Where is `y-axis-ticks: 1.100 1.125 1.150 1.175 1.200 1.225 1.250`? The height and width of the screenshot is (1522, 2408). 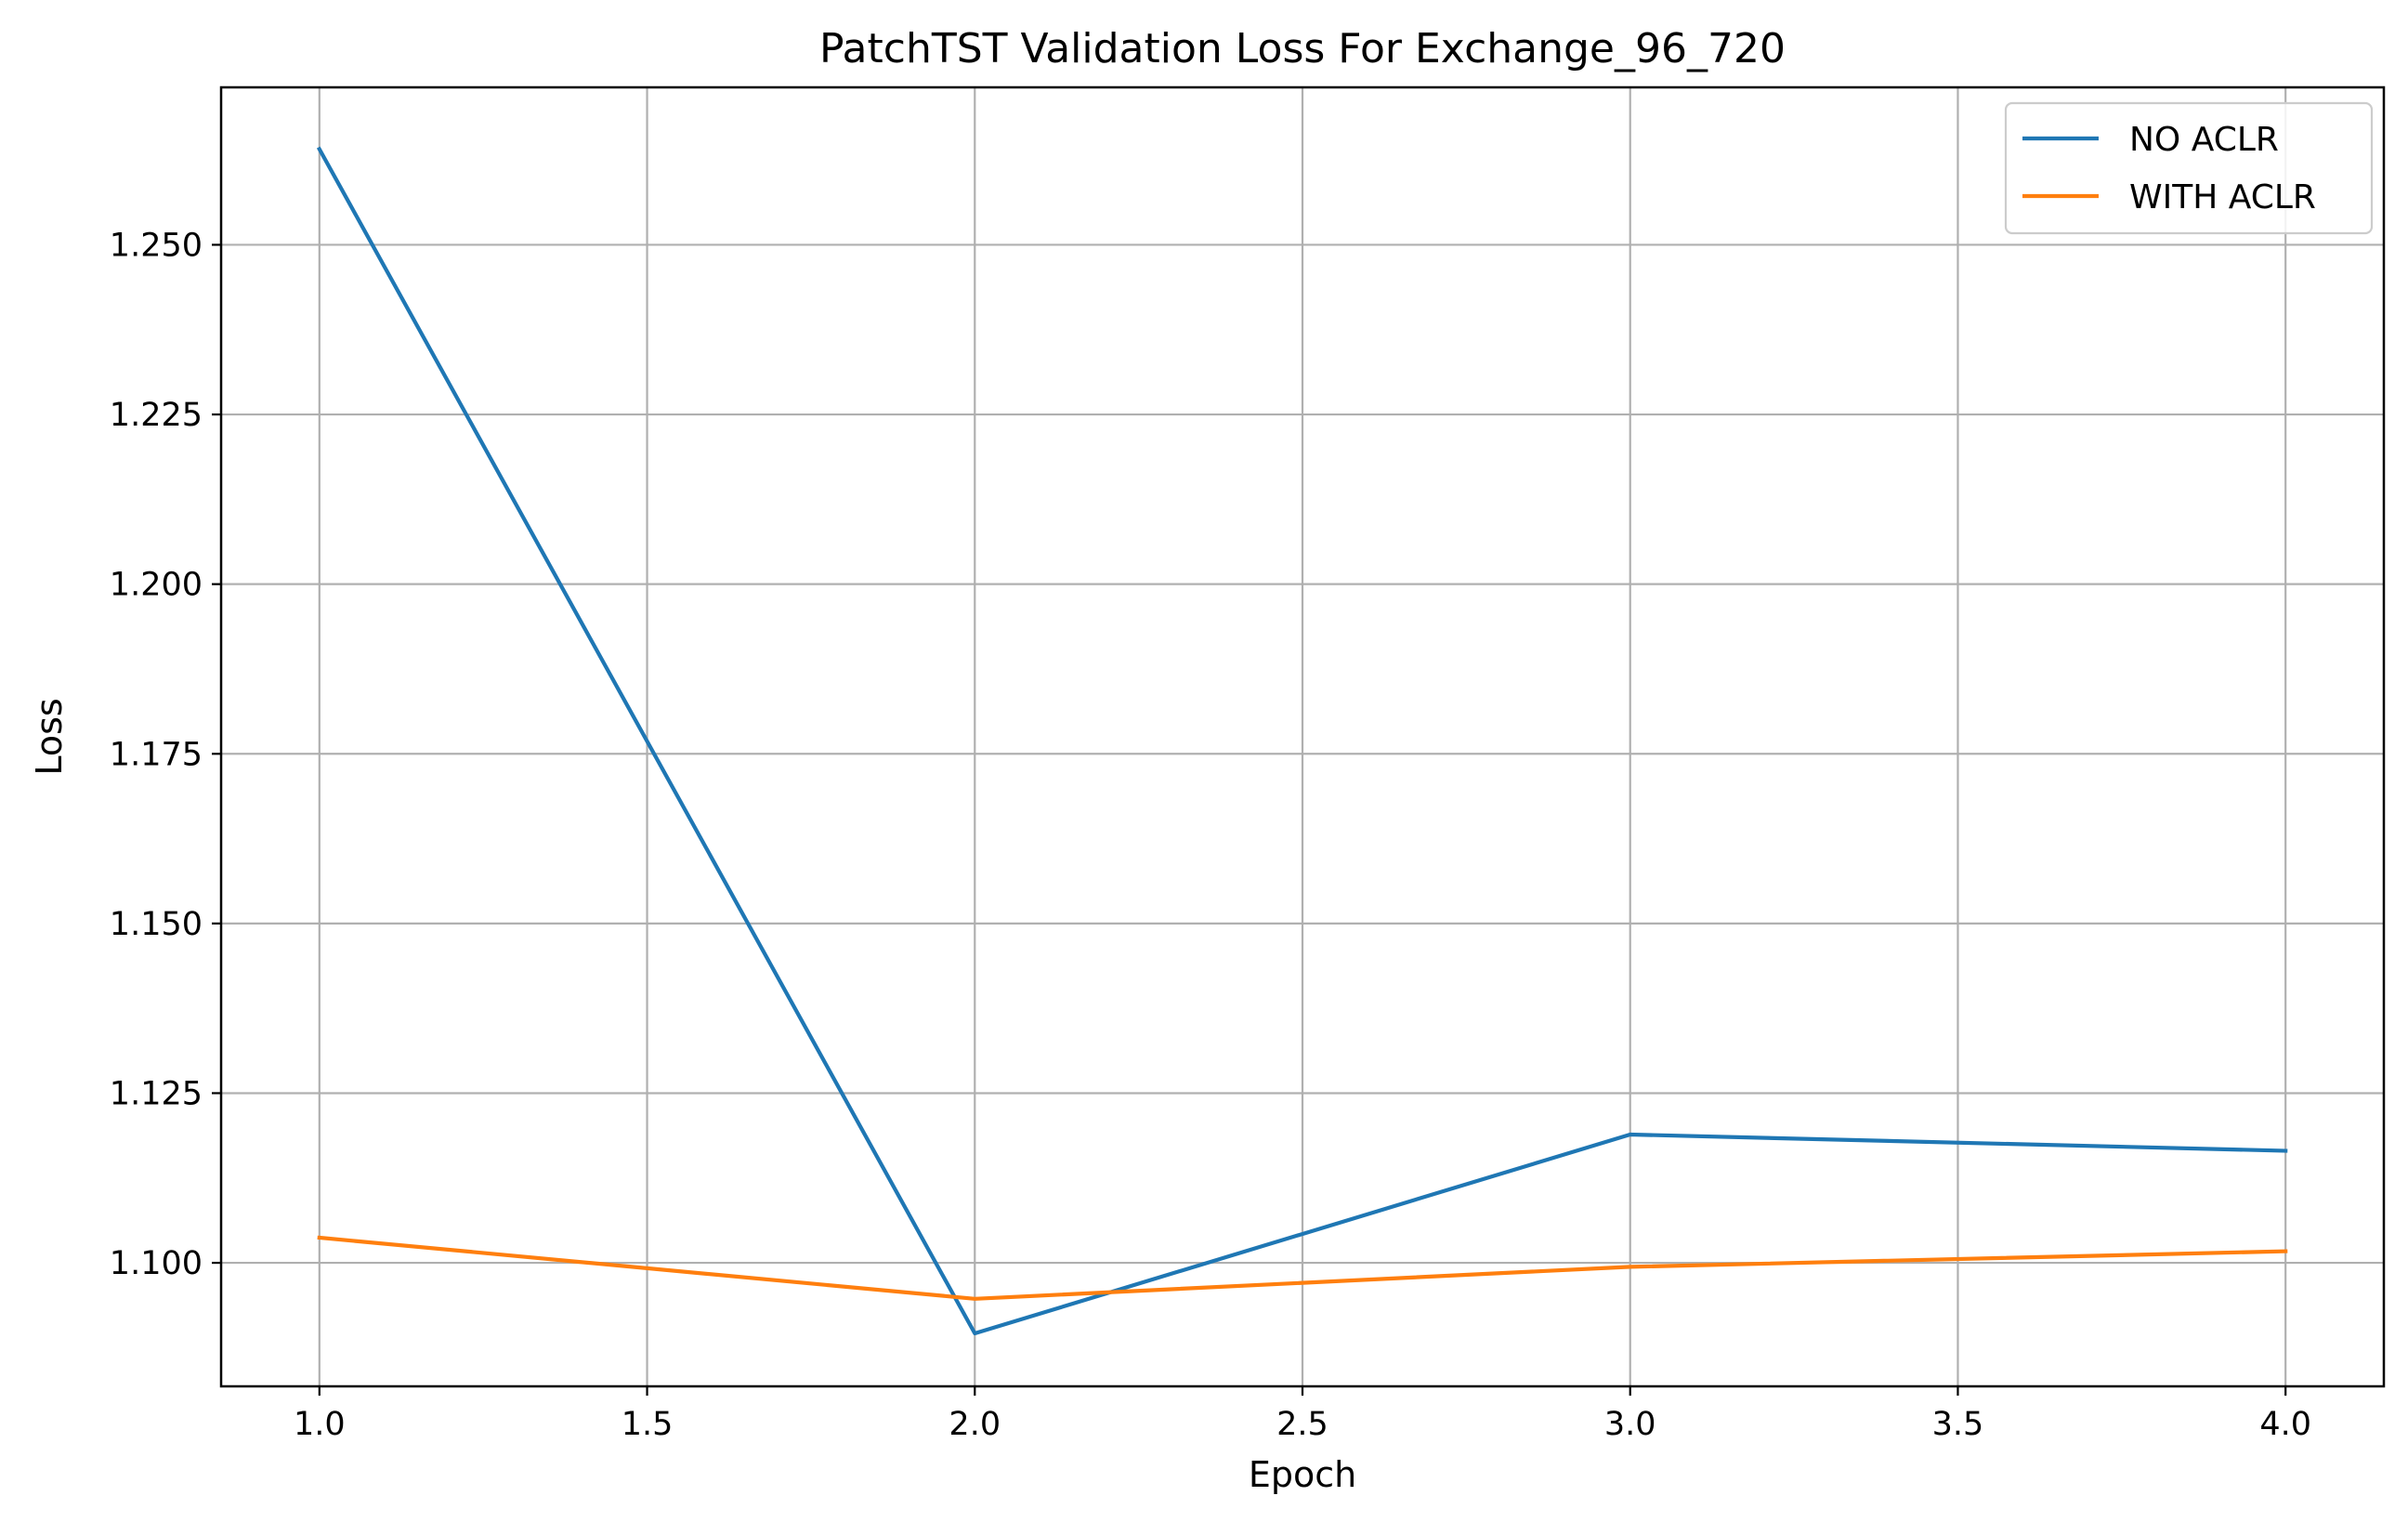
y-axis-ticks: 1.100 1.125 1.150 1.175 1.200 1.225 1.250 is located at coordinates (165, 755).